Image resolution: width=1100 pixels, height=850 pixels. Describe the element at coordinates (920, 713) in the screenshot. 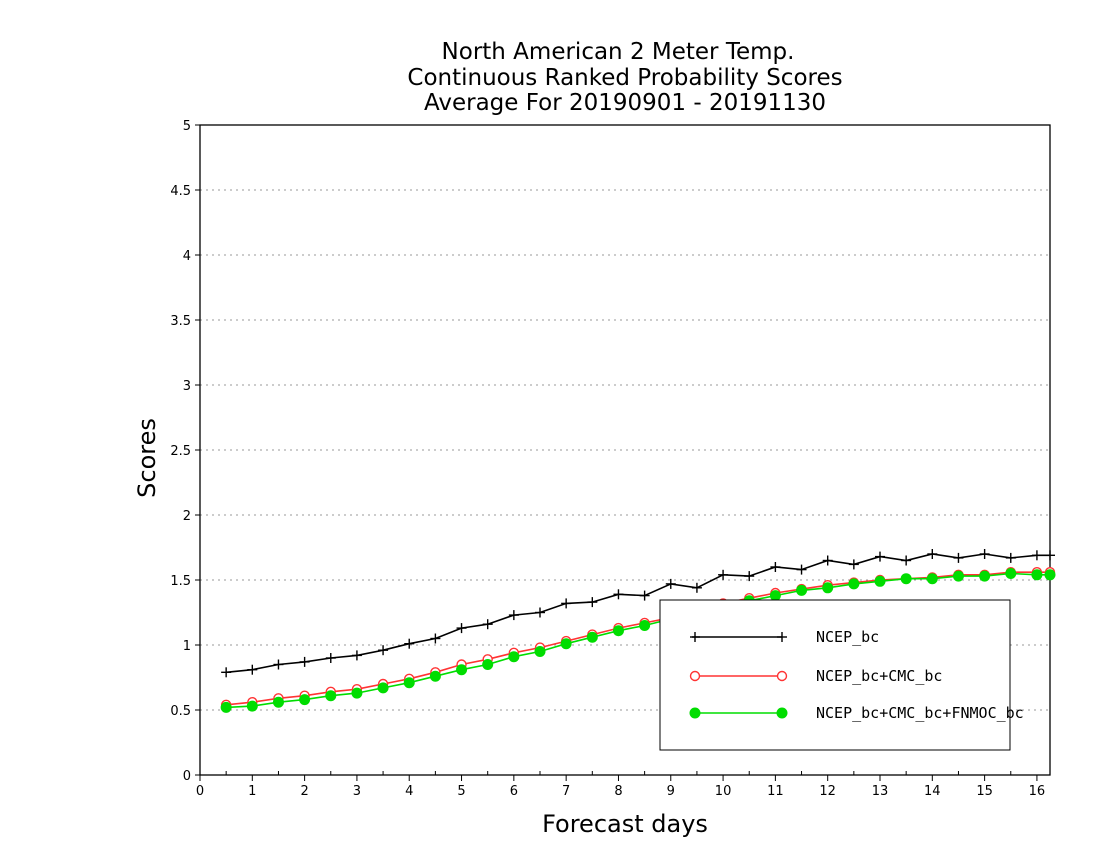

I see `legend-entry-label: NCEP_bc+CMC_bc+FNMOC_bc` at that location.